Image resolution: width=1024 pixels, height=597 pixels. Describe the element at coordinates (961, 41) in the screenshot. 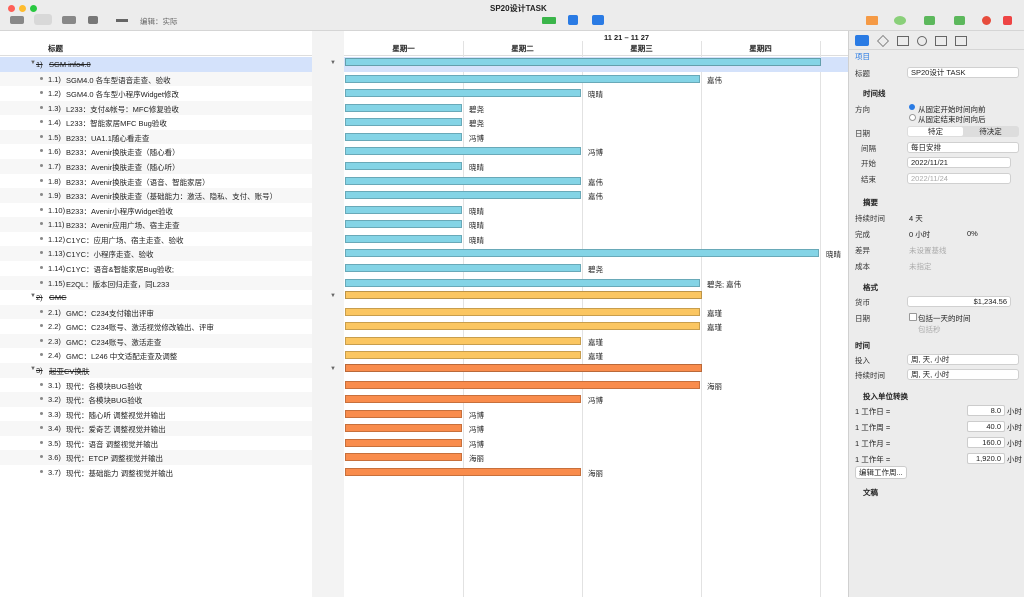

I see `table-tab` at that location.